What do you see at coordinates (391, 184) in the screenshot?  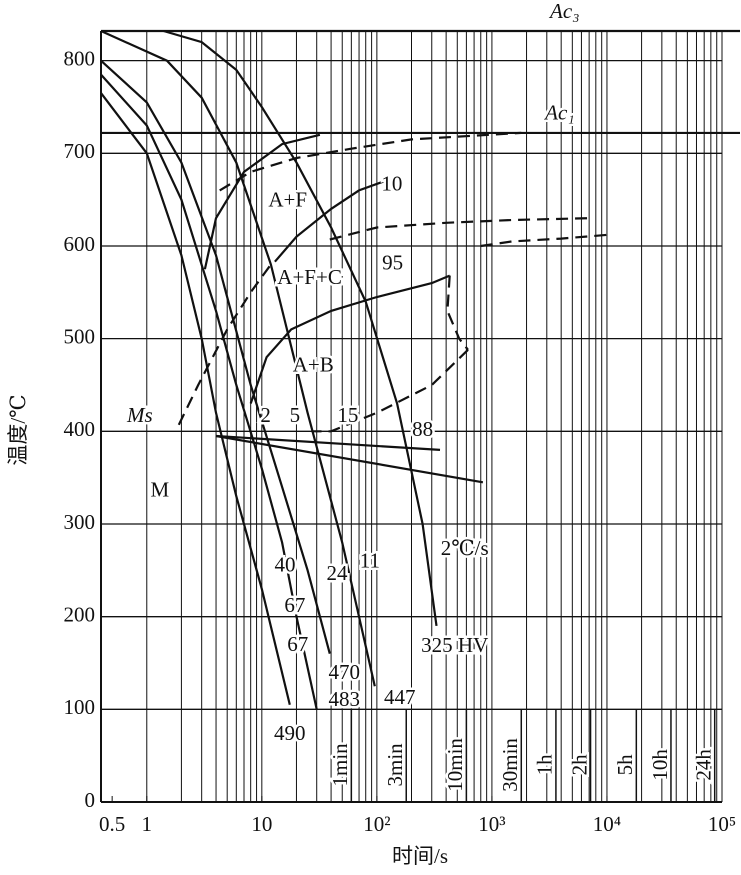 I see `annotation: 10` at bounding box center [391, 184].